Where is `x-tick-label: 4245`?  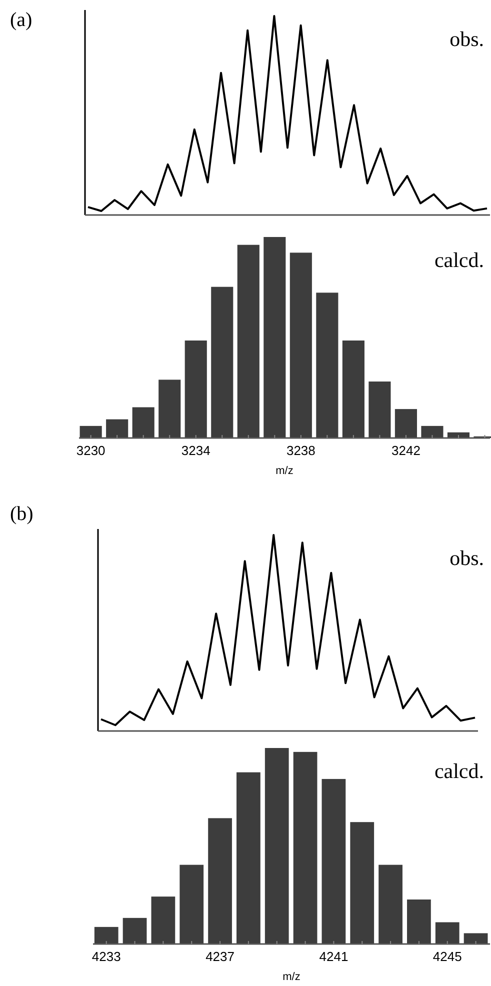 x-tick-label: 4245 is located at coordinates (447, 956).